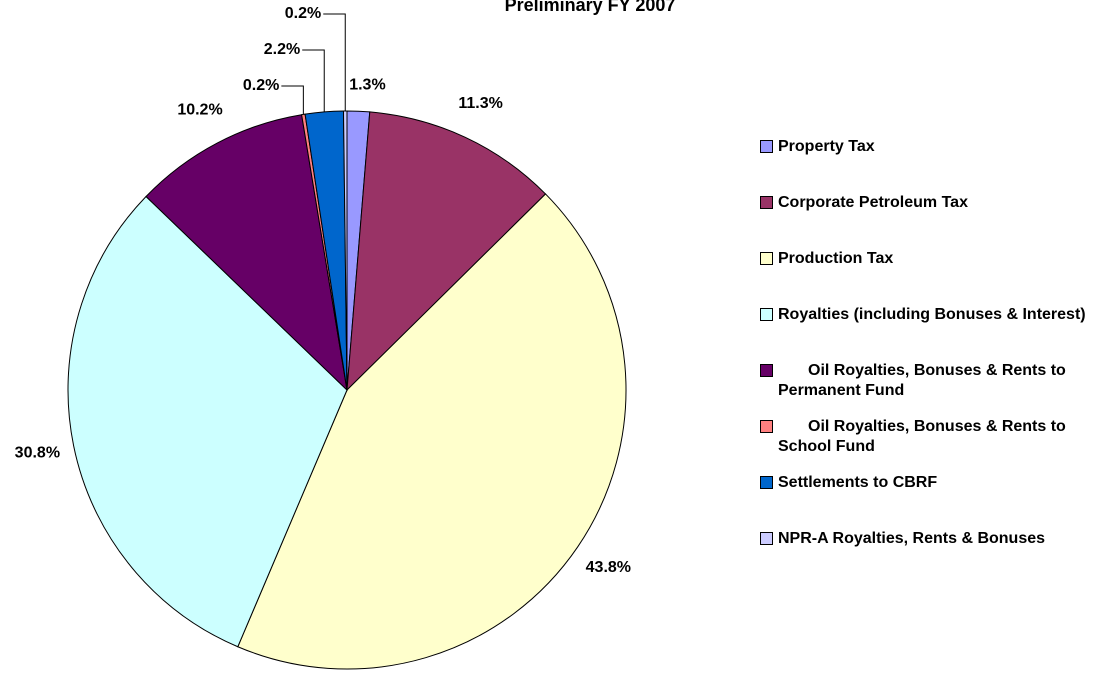 This screenshot has height=673, width=1113. I want to click on legend-label: NPR-A Royalties, Rents & Bonuses, so click(912, 538).